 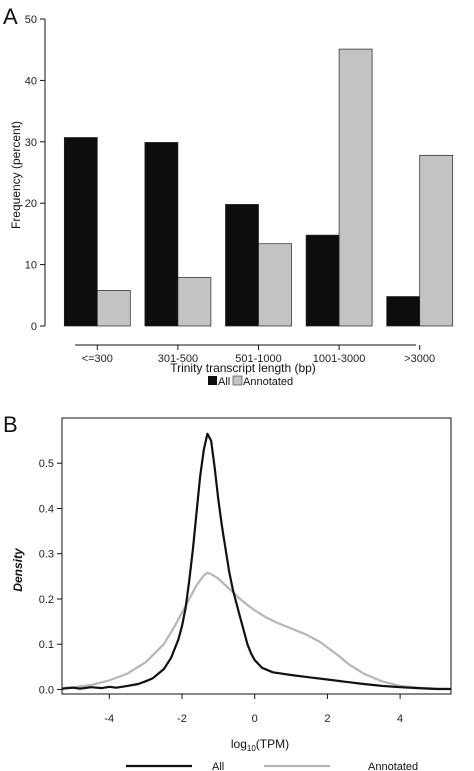 I want to click on b-y-tick-label: 0.2, so click(x=46, y=600).